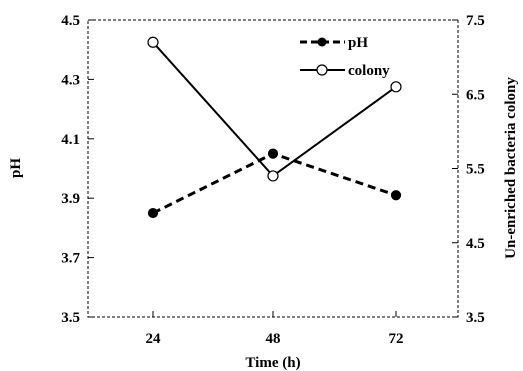 Image resolution: width=523 pixels, height=371 pixels. What do you see at coordinates (322, 70) in the screenshot?
I see `legend-colony-marker` at bounding box center [322, 70].